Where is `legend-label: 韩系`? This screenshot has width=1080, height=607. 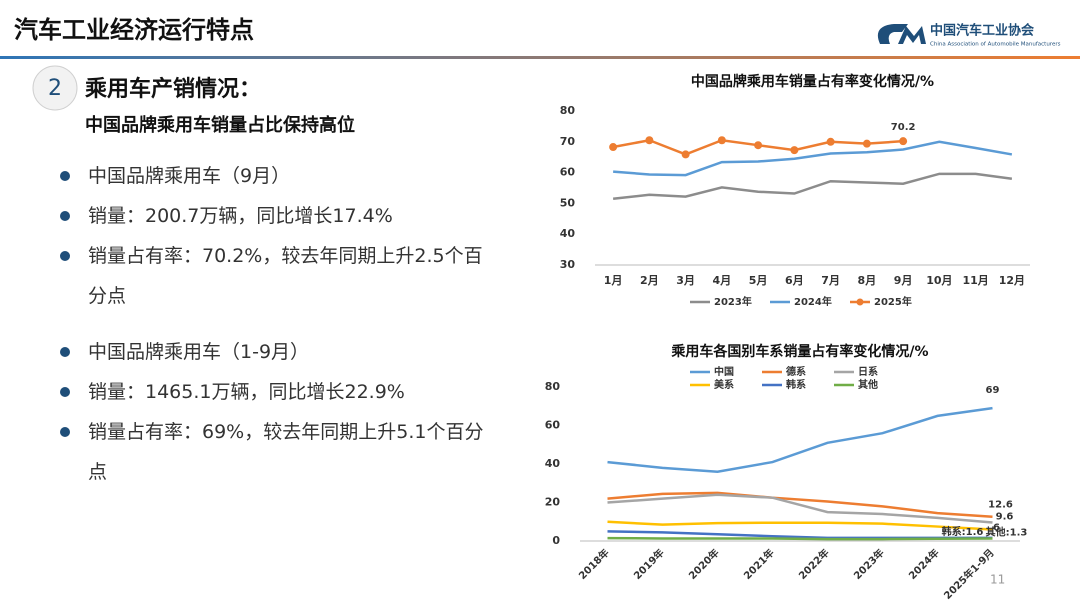
legend-label: 韩系 is located at coordinates (796, 384).